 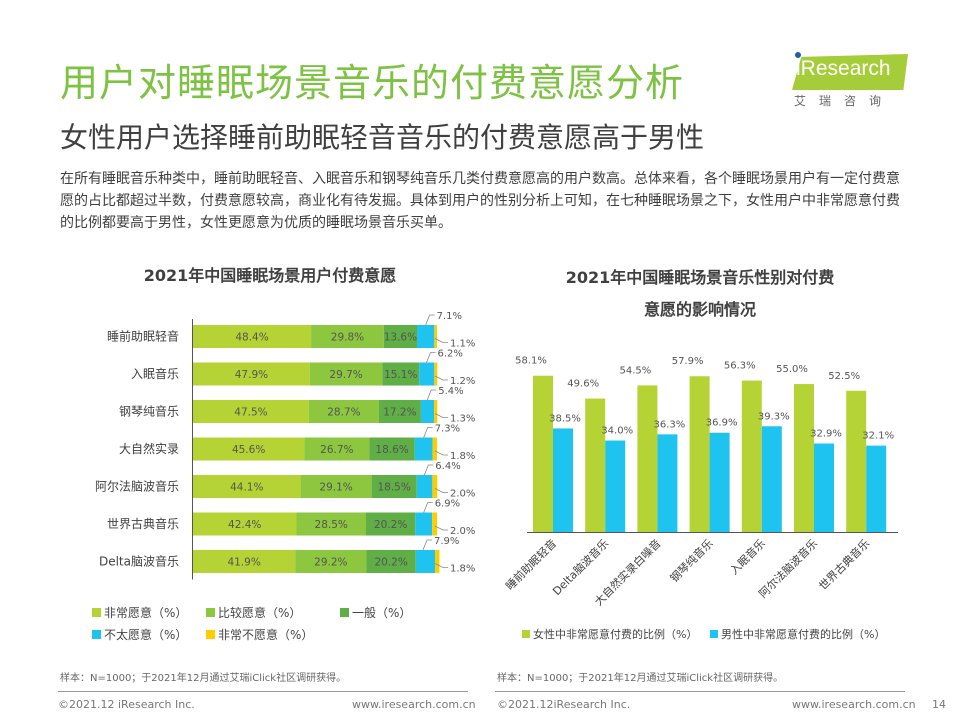 What do you see at coordinates (382, 613) in the screenshot?
I see `legend-label: 一般（%）` at bounding box center [382, 613].